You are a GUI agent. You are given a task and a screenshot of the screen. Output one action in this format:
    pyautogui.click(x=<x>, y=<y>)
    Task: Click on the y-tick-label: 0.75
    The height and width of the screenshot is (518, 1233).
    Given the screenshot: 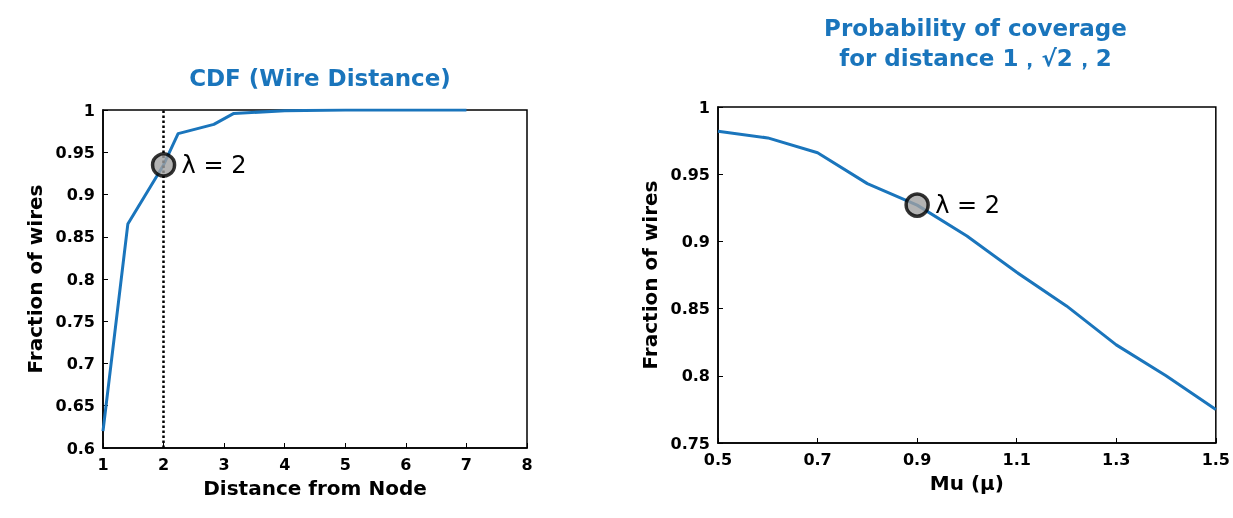 What is the action you would take?
    pyautogui.click(x=75, y=321)
    